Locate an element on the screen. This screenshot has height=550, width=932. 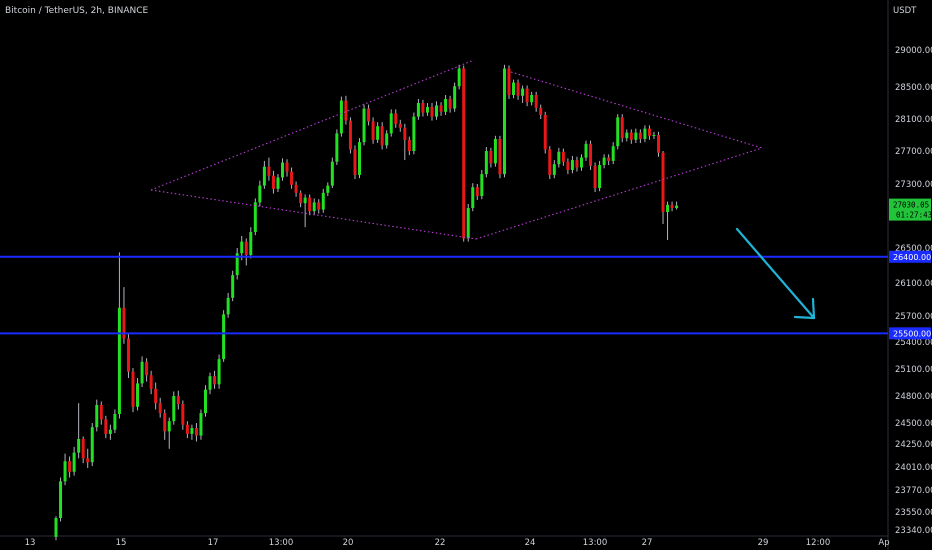
arrow-shaft is located at coordinates (775, 273).